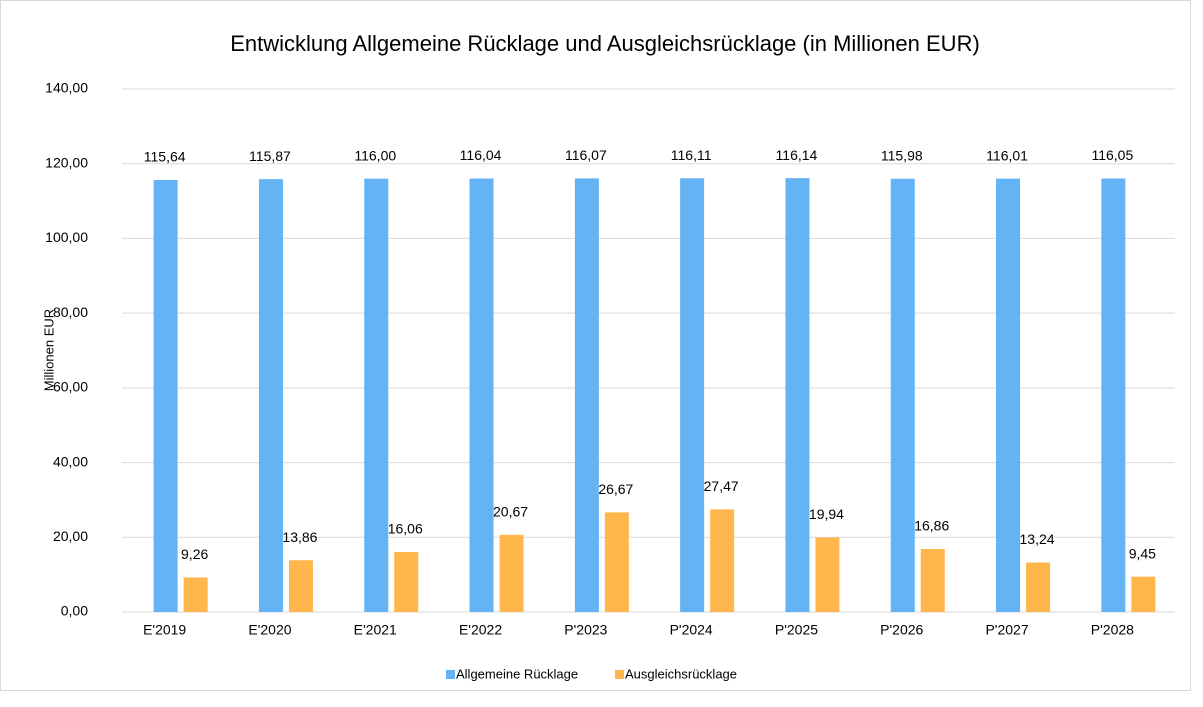 The image size is (1203, 707). What do you see at coordinates (405, 529) in the screenshot?
I see `value-label: 16,06` at bounding box center [405, 529].